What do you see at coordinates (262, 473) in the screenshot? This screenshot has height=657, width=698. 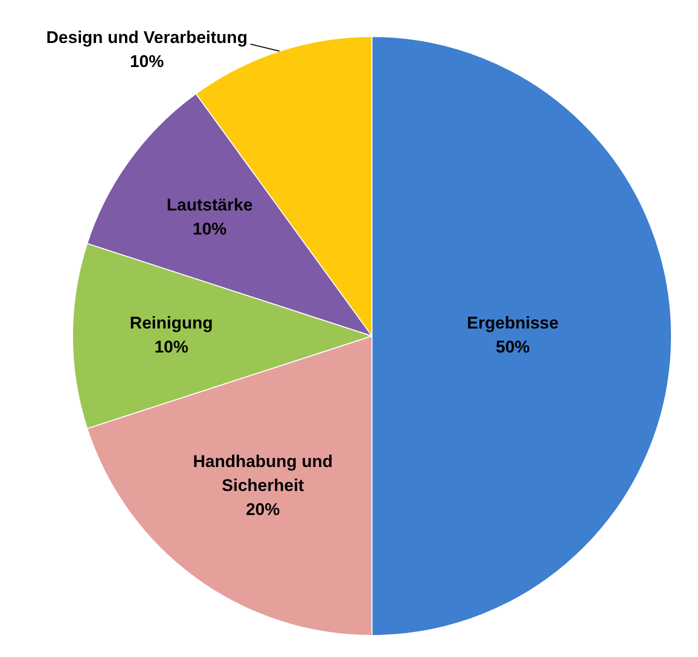 I see `slice-label: Handhabung und Sicherheit` at bounding box center [262, 473].